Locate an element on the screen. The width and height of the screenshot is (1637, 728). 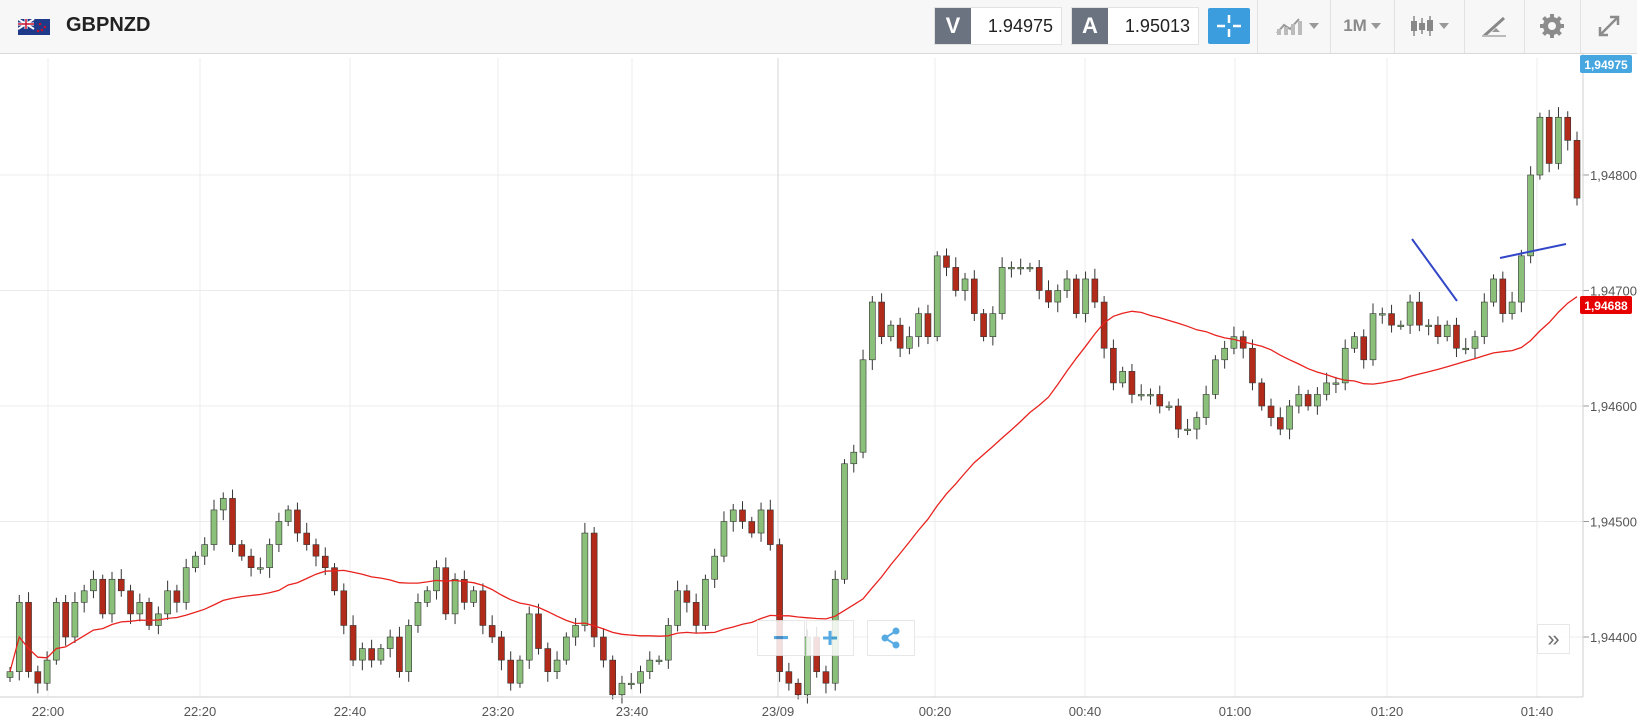
settings-button is located at coordinates (1552, 26).